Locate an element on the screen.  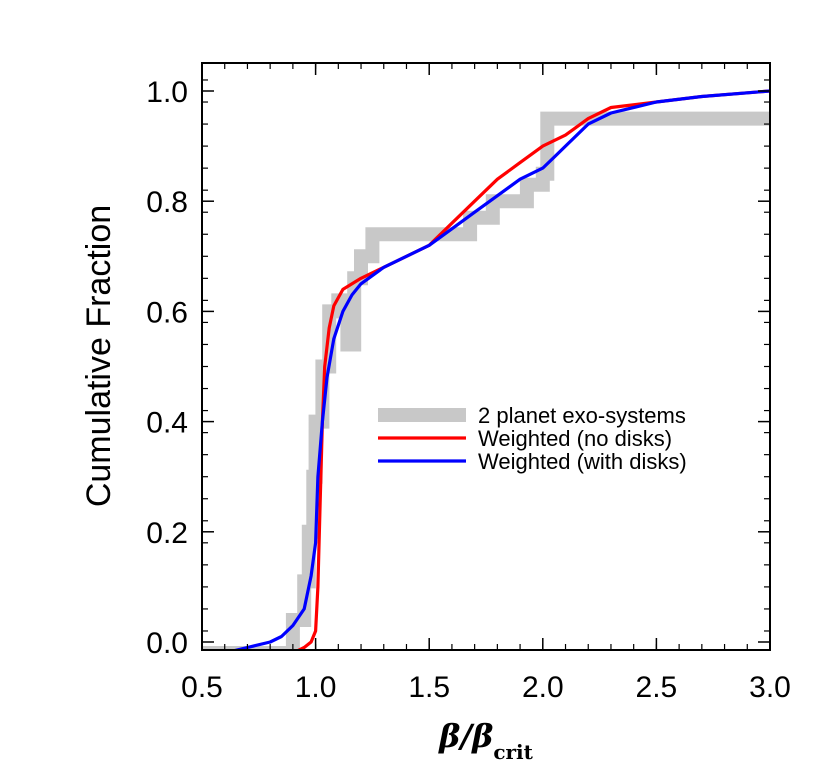
x-axis-label: β/βcrit is located at coordinates (486, 740).